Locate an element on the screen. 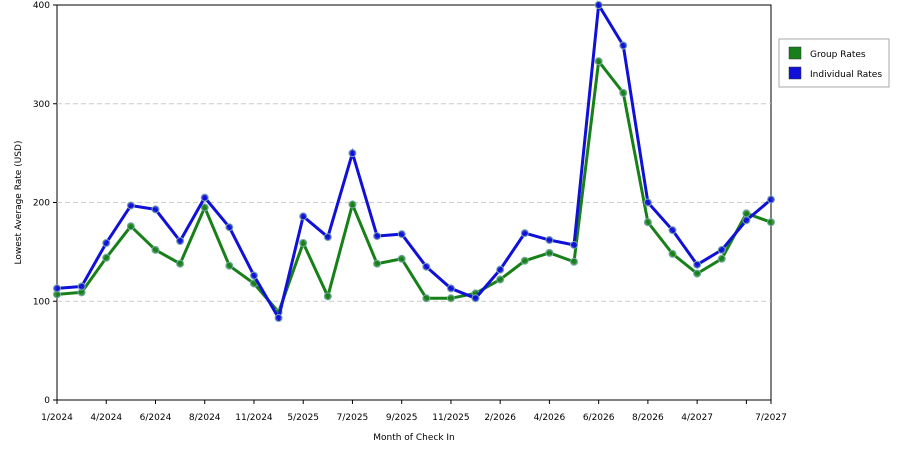 Image resolution: width=900 pixels, height=454 pixels. x-tick-label: 8/2024 is located at coordinates (205, 418).